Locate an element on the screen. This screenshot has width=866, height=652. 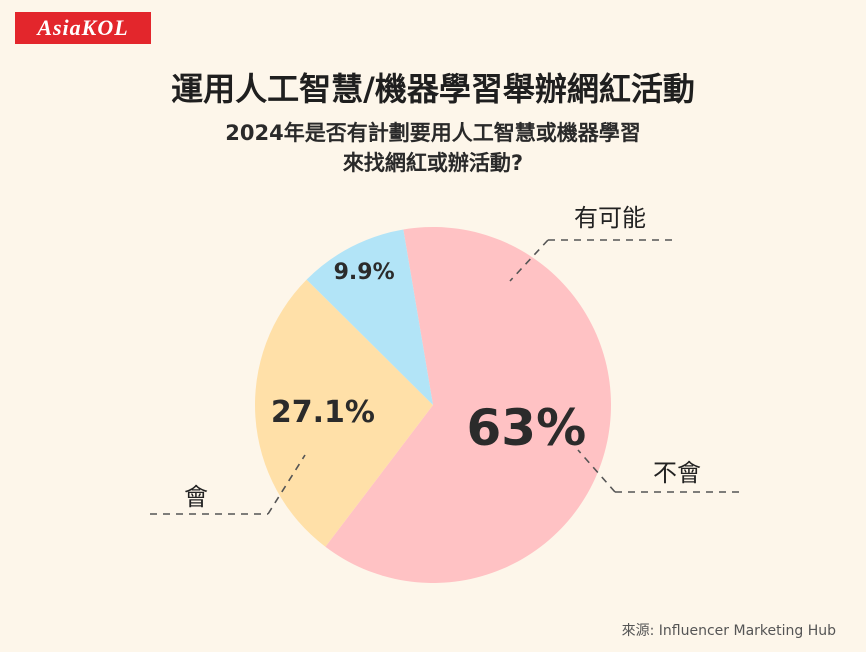
asiakol-logo: AsiaKOL is located at coordinates (83, 28).